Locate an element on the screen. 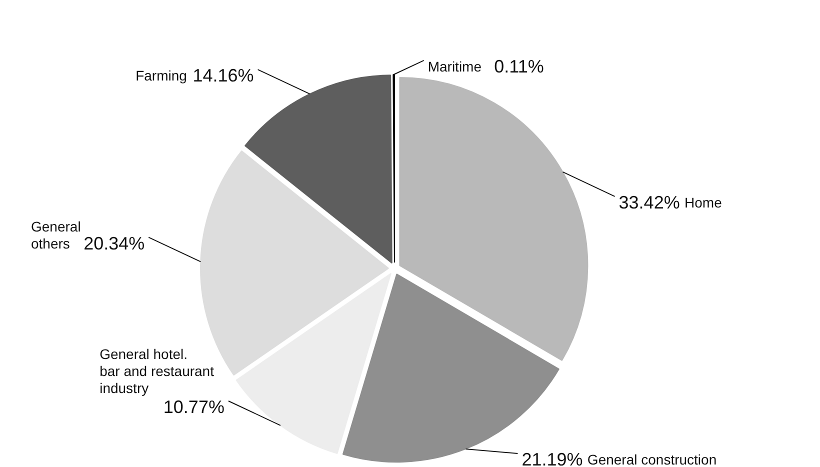 Image resolution: width=820 pixels, height=467 pixels. slice-label: Farming is located at coordinates (161, 76).